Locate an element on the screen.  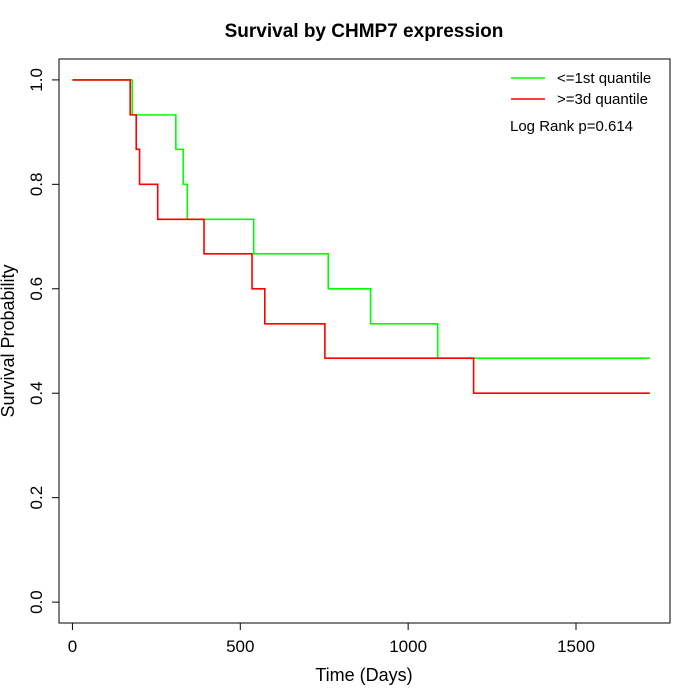
y-tick-label: 0.4 is located at coordinates (36, 393).